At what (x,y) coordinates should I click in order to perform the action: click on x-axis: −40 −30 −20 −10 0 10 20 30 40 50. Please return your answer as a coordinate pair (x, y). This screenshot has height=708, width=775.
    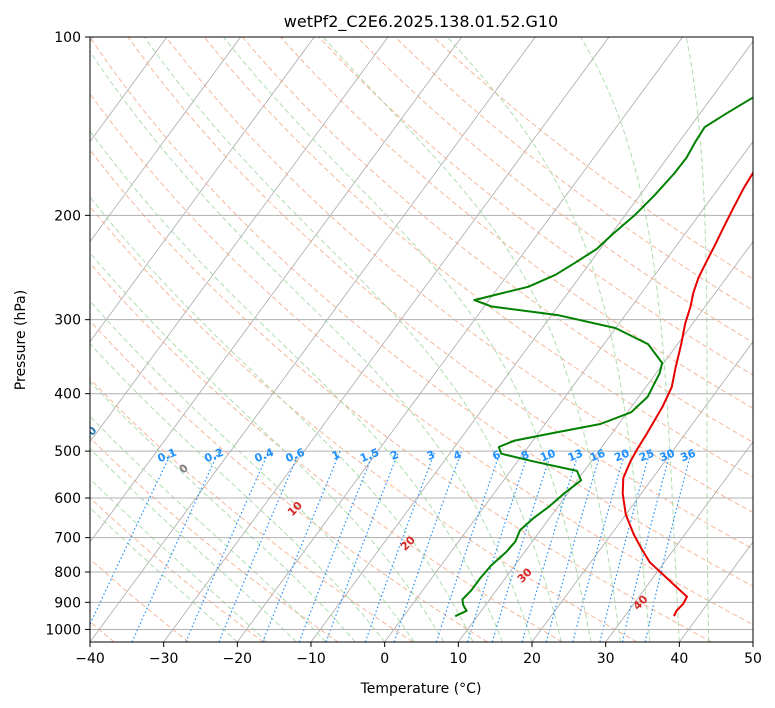
    Looking at the image, I should click on (418, 654).